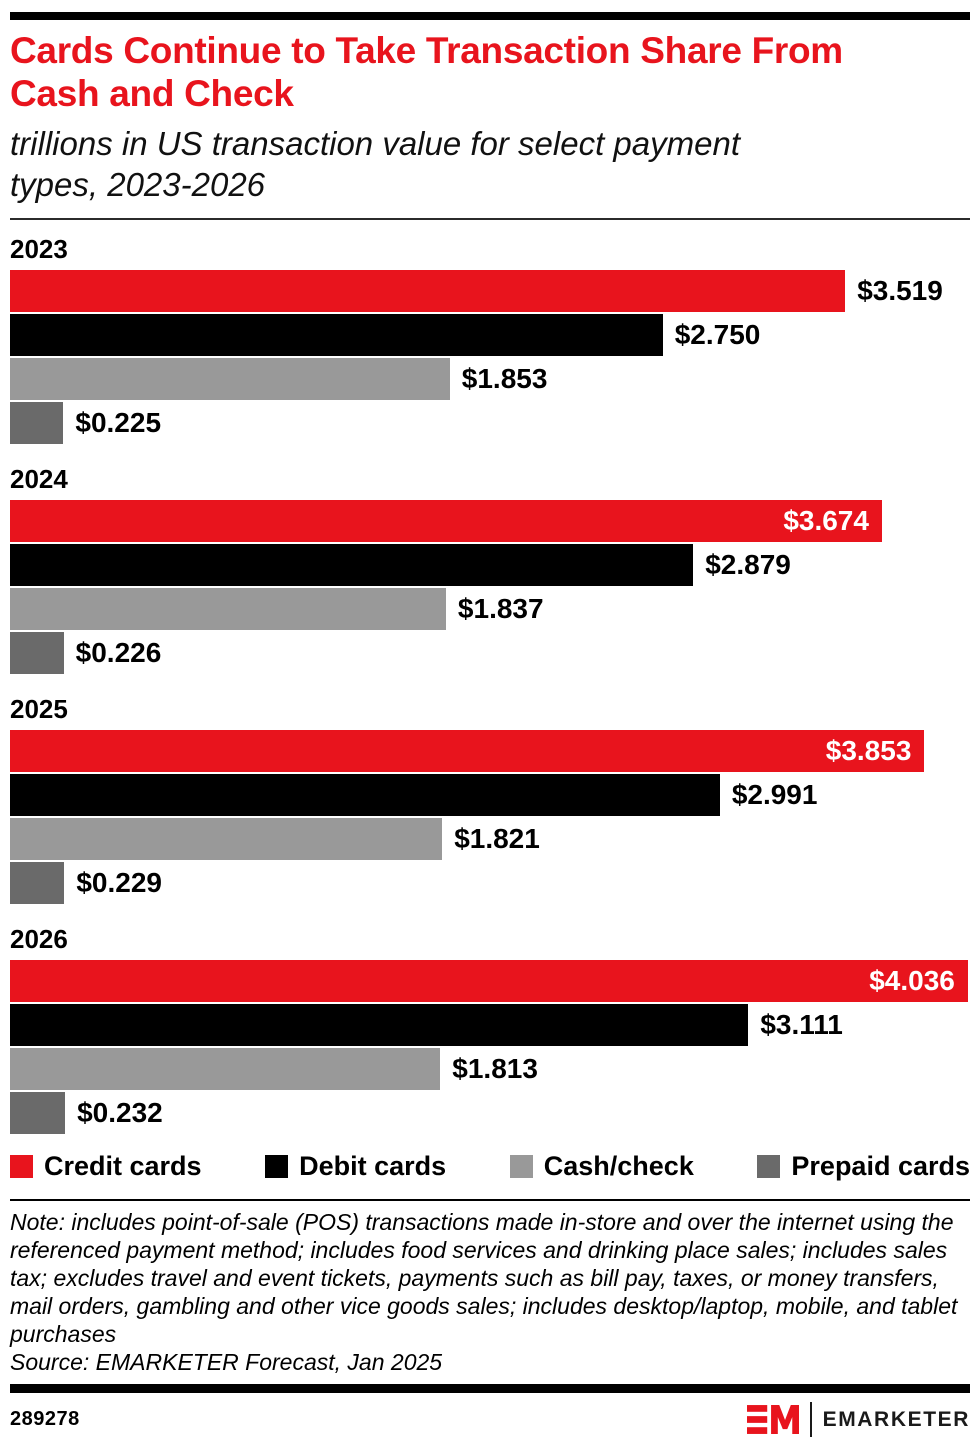 This screenshot has height=1440, width=980. I want to click on year-label: 2024, so click(39, 479).